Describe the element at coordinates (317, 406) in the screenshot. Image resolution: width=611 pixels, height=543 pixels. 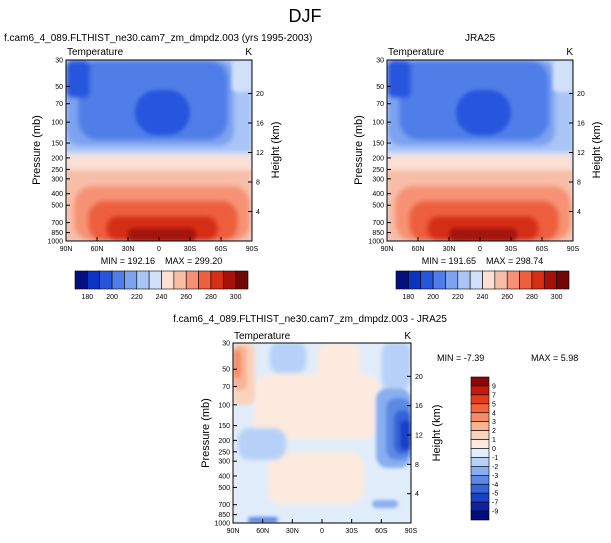
I see `diff-band-tropics-warm` at that location.